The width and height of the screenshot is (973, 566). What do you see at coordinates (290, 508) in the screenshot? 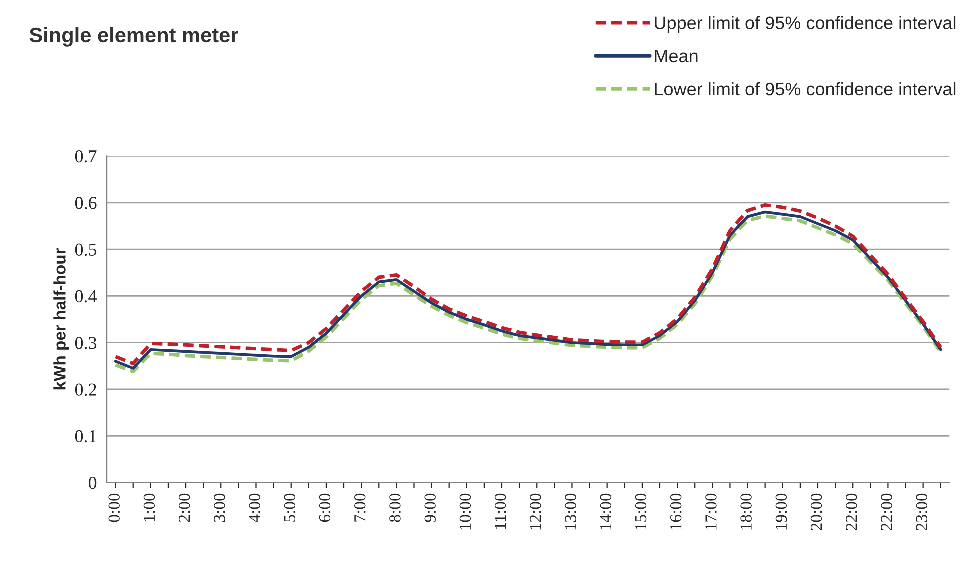
I see `x-tick-label: 5:00` at bounding box center [290, 508].